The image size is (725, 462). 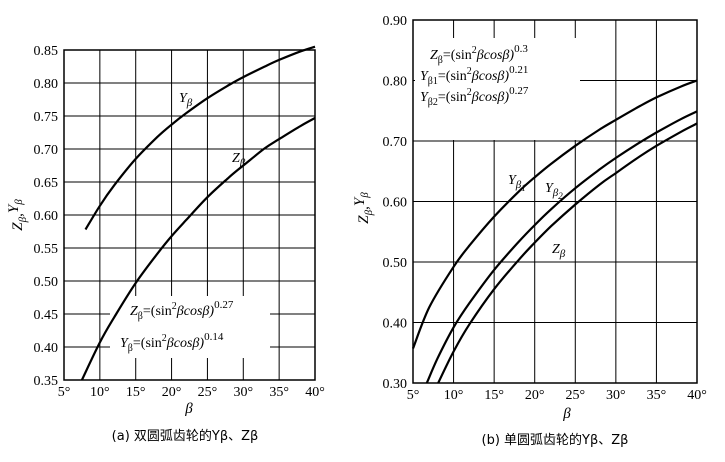 What do you see at coordinates (186, 100) in the screenshot?
I see `series-label: Yβ` at bounding box center [186, 100].